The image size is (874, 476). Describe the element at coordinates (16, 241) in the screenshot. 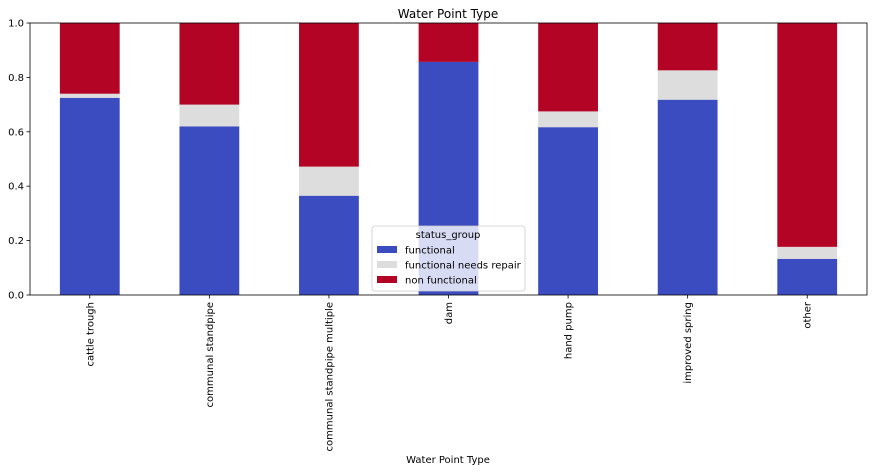

I see `y-tick-label: 0.2` at that location.